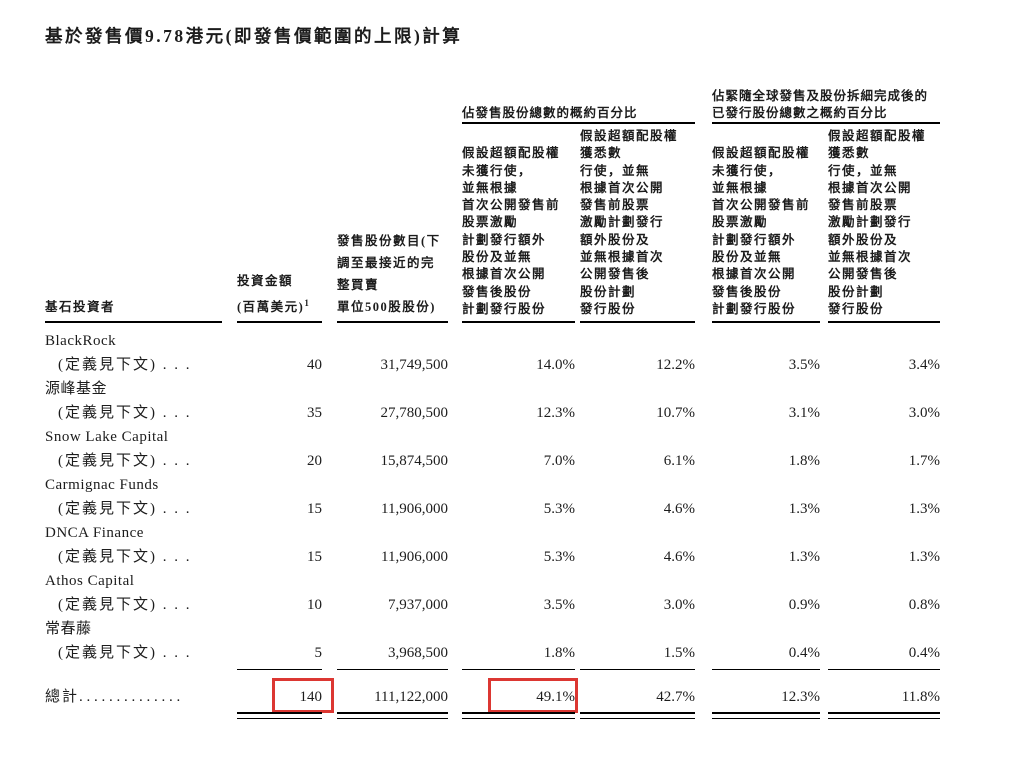 The image size is (1019, 762). What do you see at coordinates (578, 123) in the screenshot?
I see `group1-rule` at bounding box center [578, 123].